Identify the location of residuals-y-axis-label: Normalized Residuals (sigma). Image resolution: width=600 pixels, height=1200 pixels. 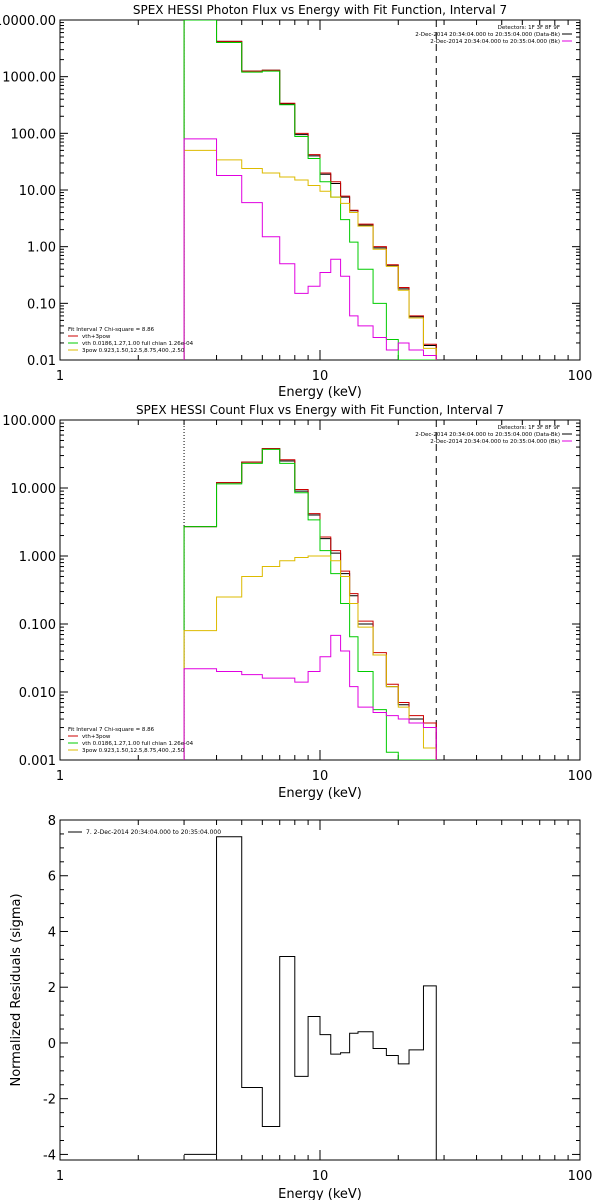
(16, 989).